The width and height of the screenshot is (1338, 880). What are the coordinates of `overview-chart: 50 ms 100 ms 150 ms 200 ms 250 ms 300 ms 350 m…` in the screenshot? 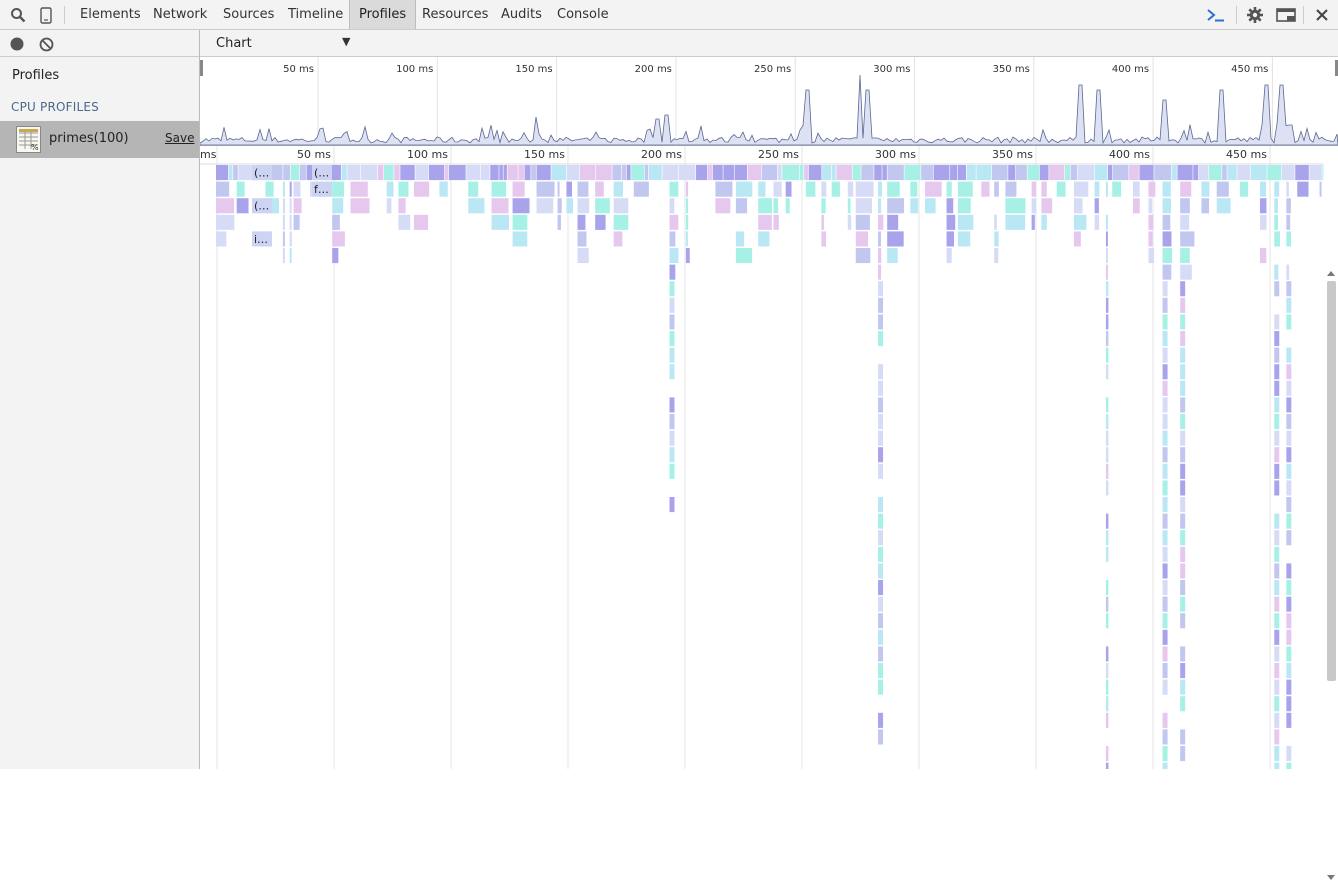 It's located at (769, 101).